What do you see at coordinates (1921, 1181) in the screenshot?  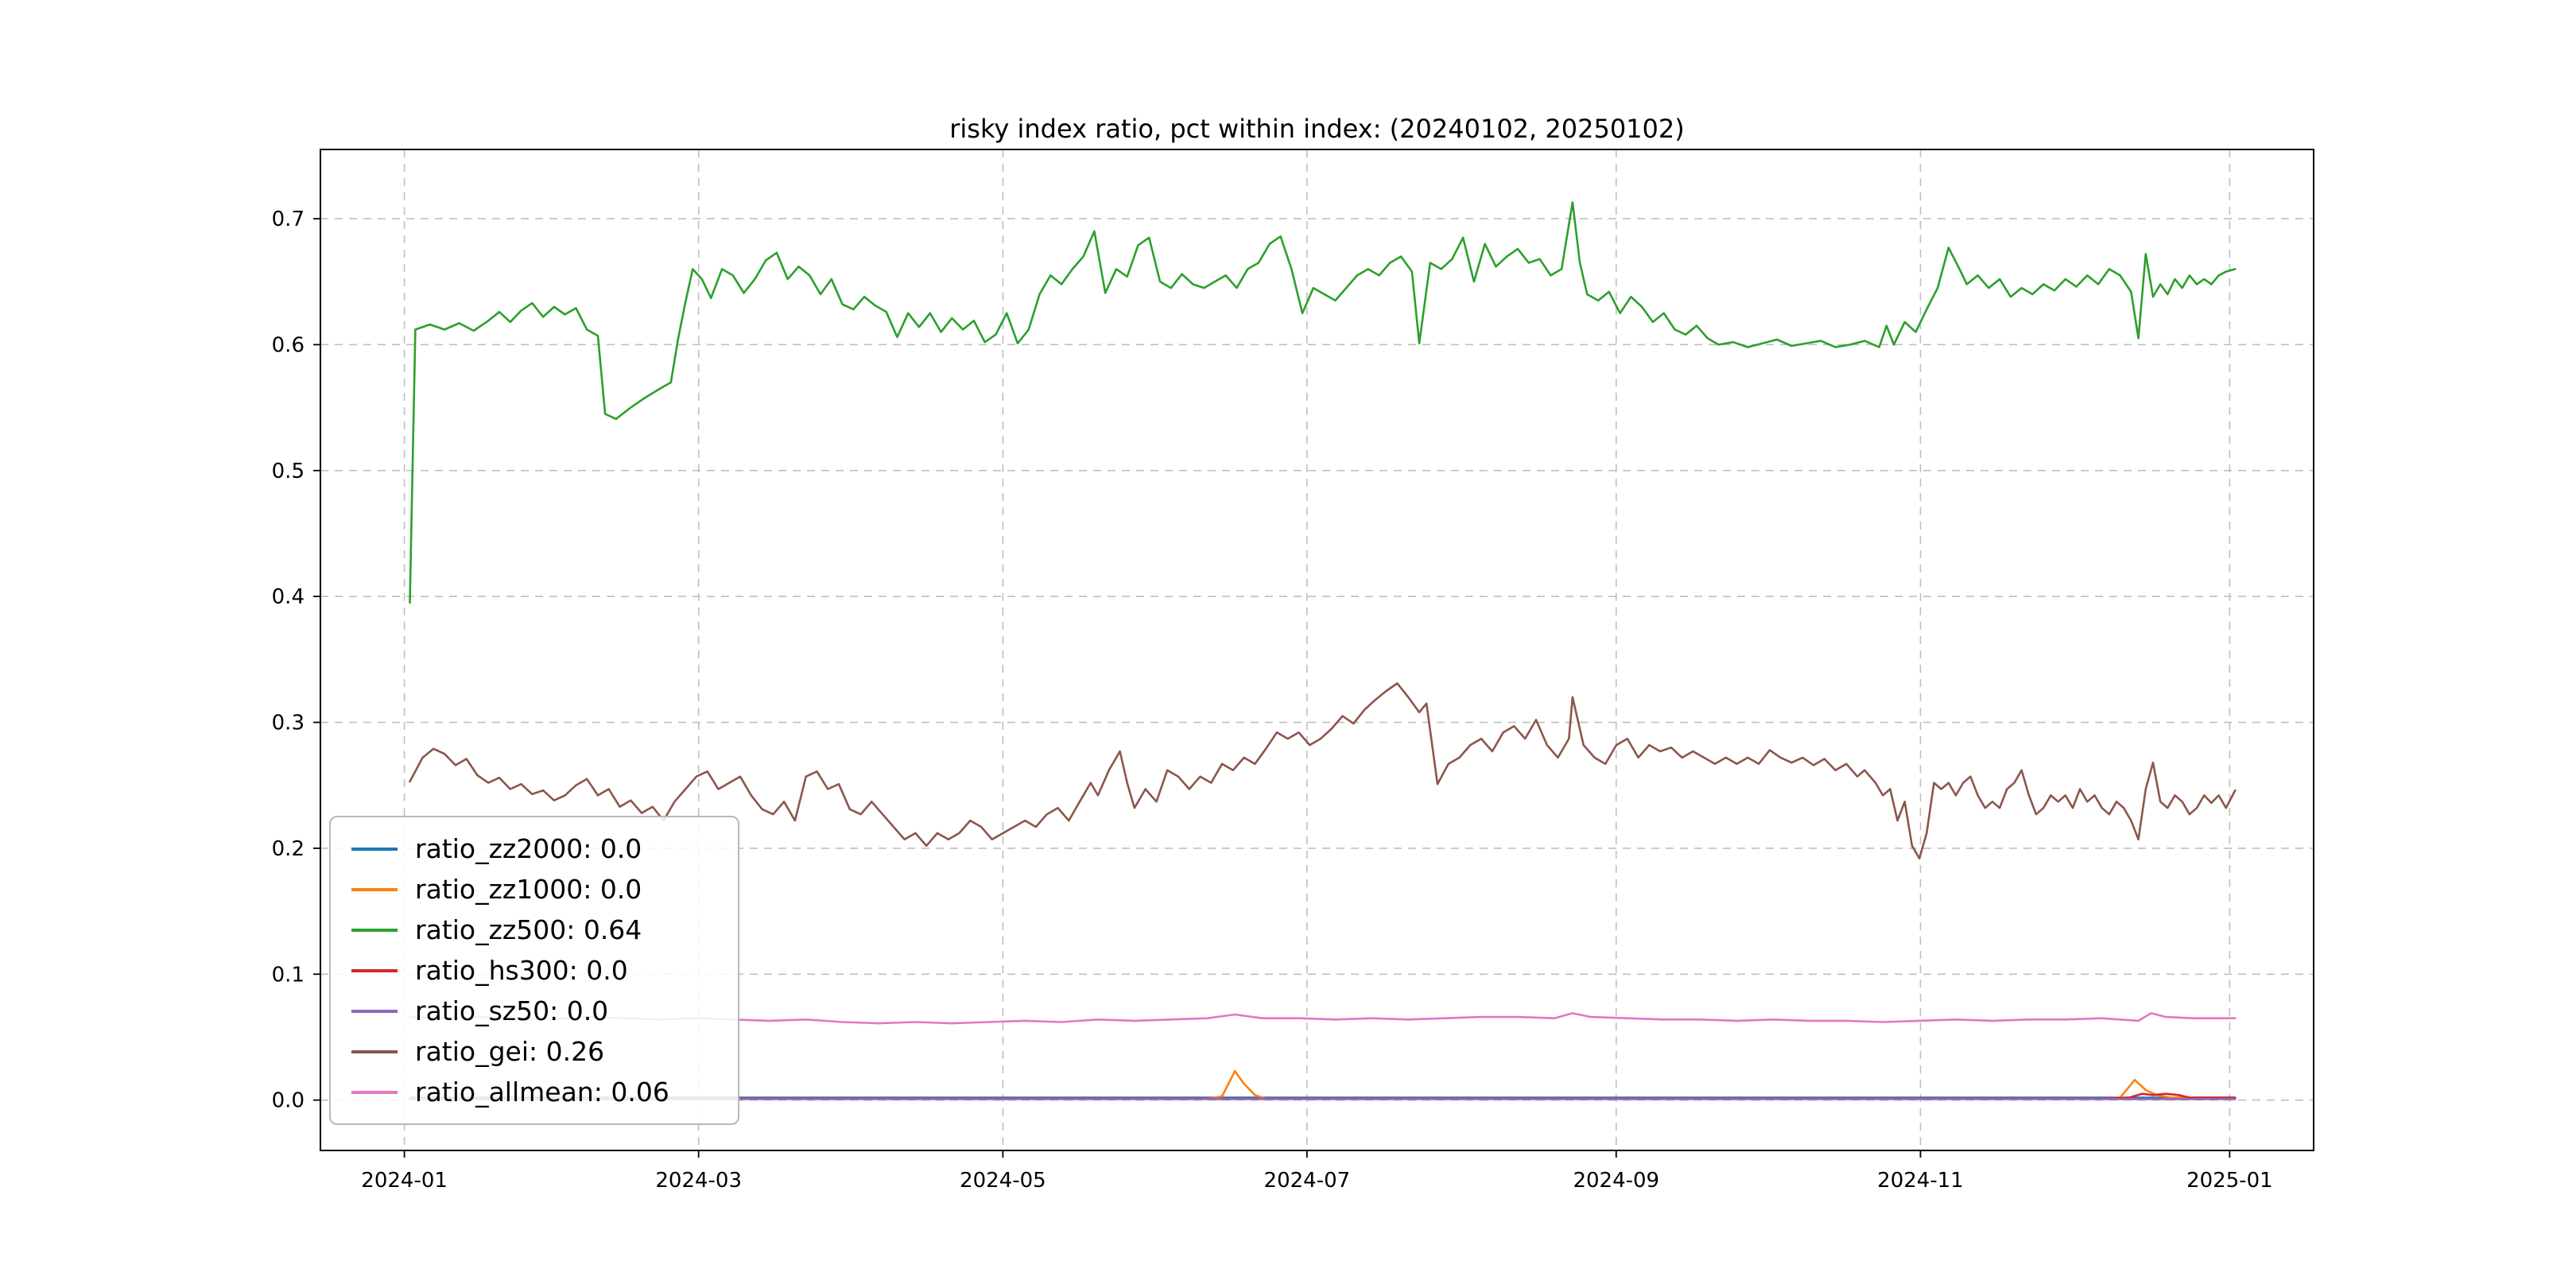 I see `x-tick-label: 2024-11` at bounding box center [1921, 1181].